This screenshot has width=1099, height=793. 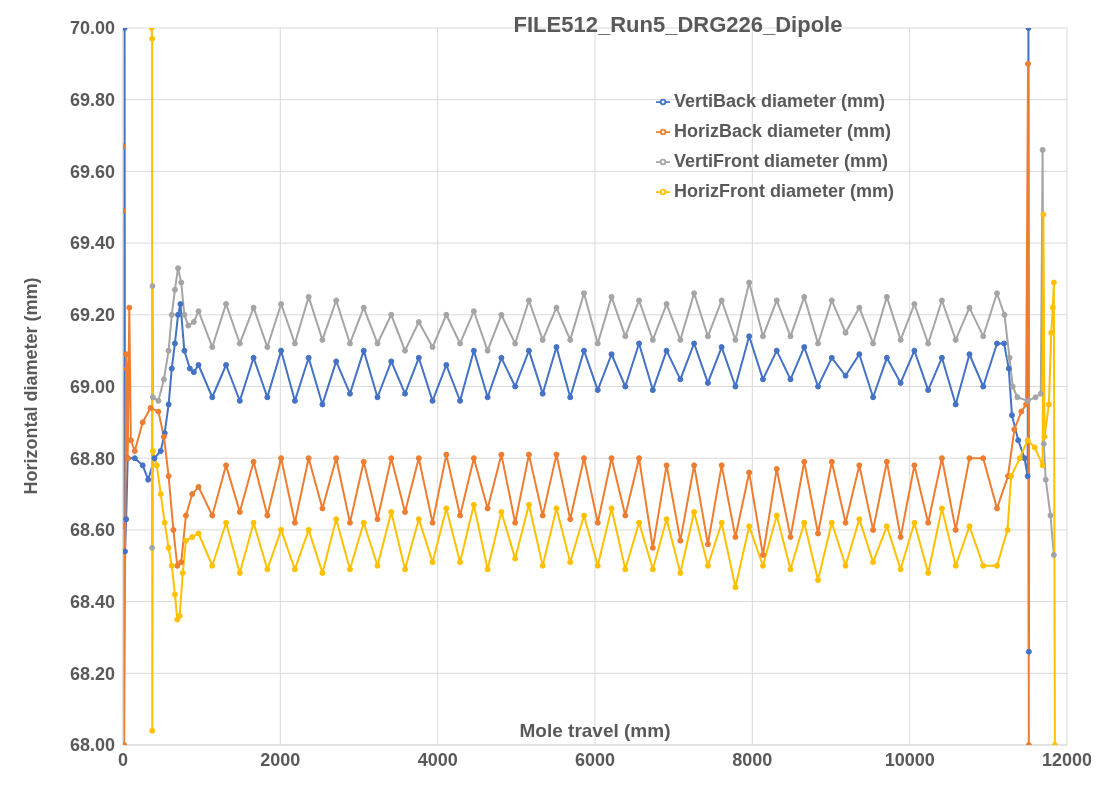 I want to click on y-tick-label: 69.40, so click(x=92, y=243).